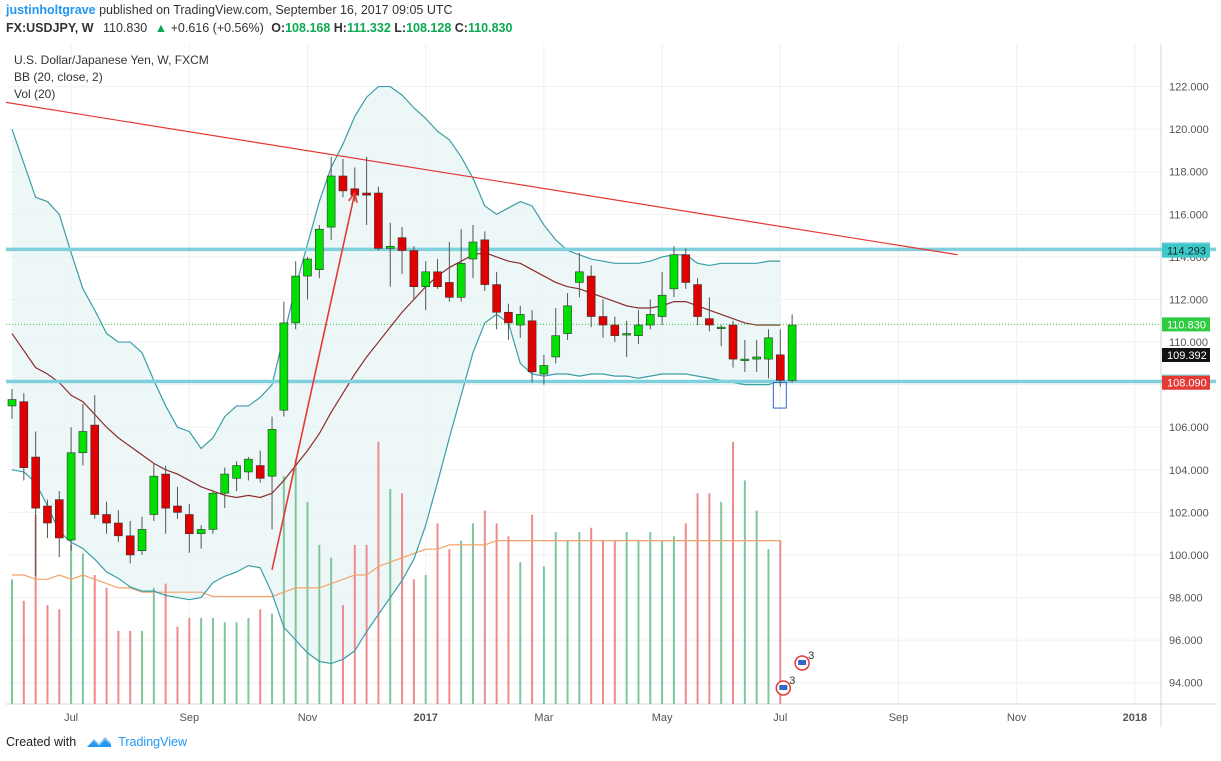  Describe the element at coordinates (217, 28) in the screenshot. I see `price-change: +0.616 (+0.56%)` at that location.